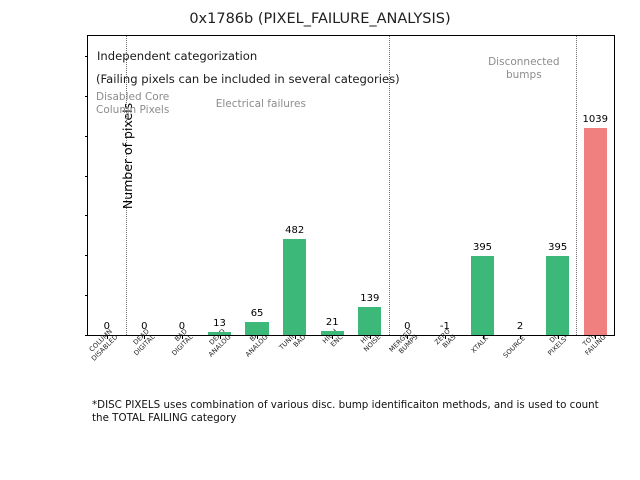 The image size is (640, 480). Describe the element at coordinates (444, 326) in the screenshot. I see `bar-value-label: -1` at that location.